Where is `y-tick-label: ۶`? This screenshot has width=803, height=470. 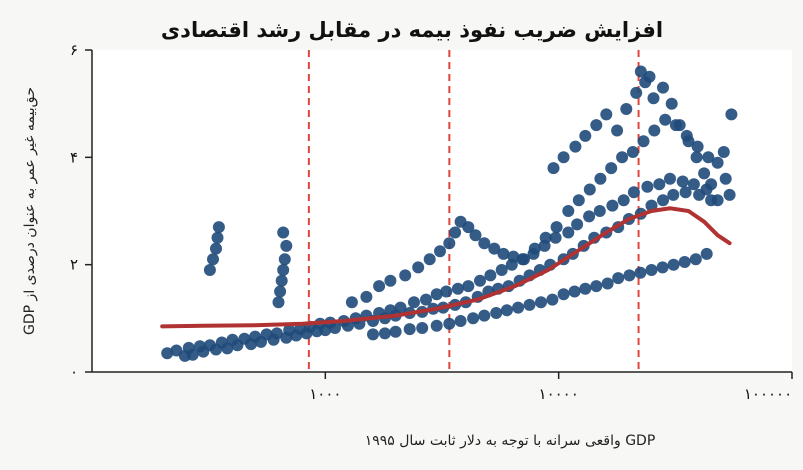 y-tick-label: ۶ is located at coordinates (74, 50).